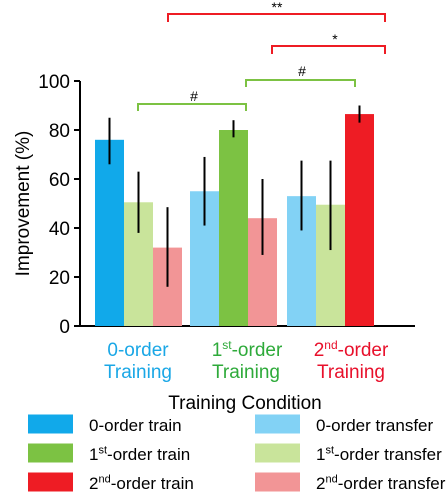 This screenshot has height=502, width=447. Describe the element at coordinates (194, 96) in the screenshot. I see `sig-bracket-a-label: #` at that location.